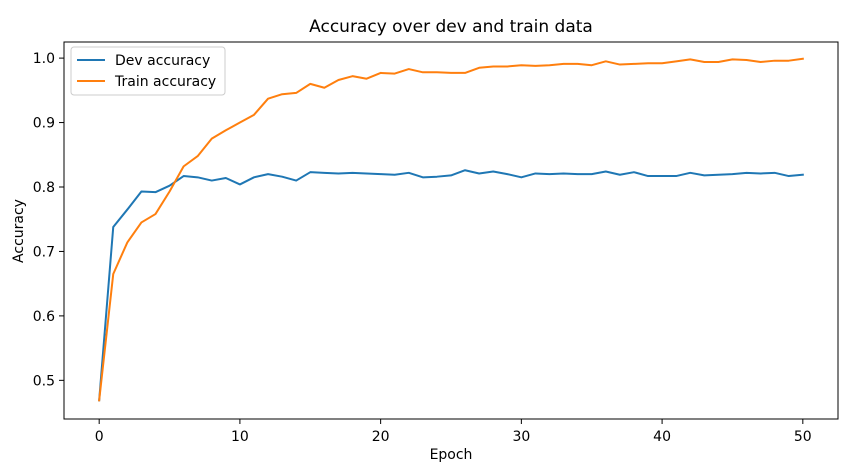  I want to click on chart-title: Accuracy over dev and train data, so click(451, 27).